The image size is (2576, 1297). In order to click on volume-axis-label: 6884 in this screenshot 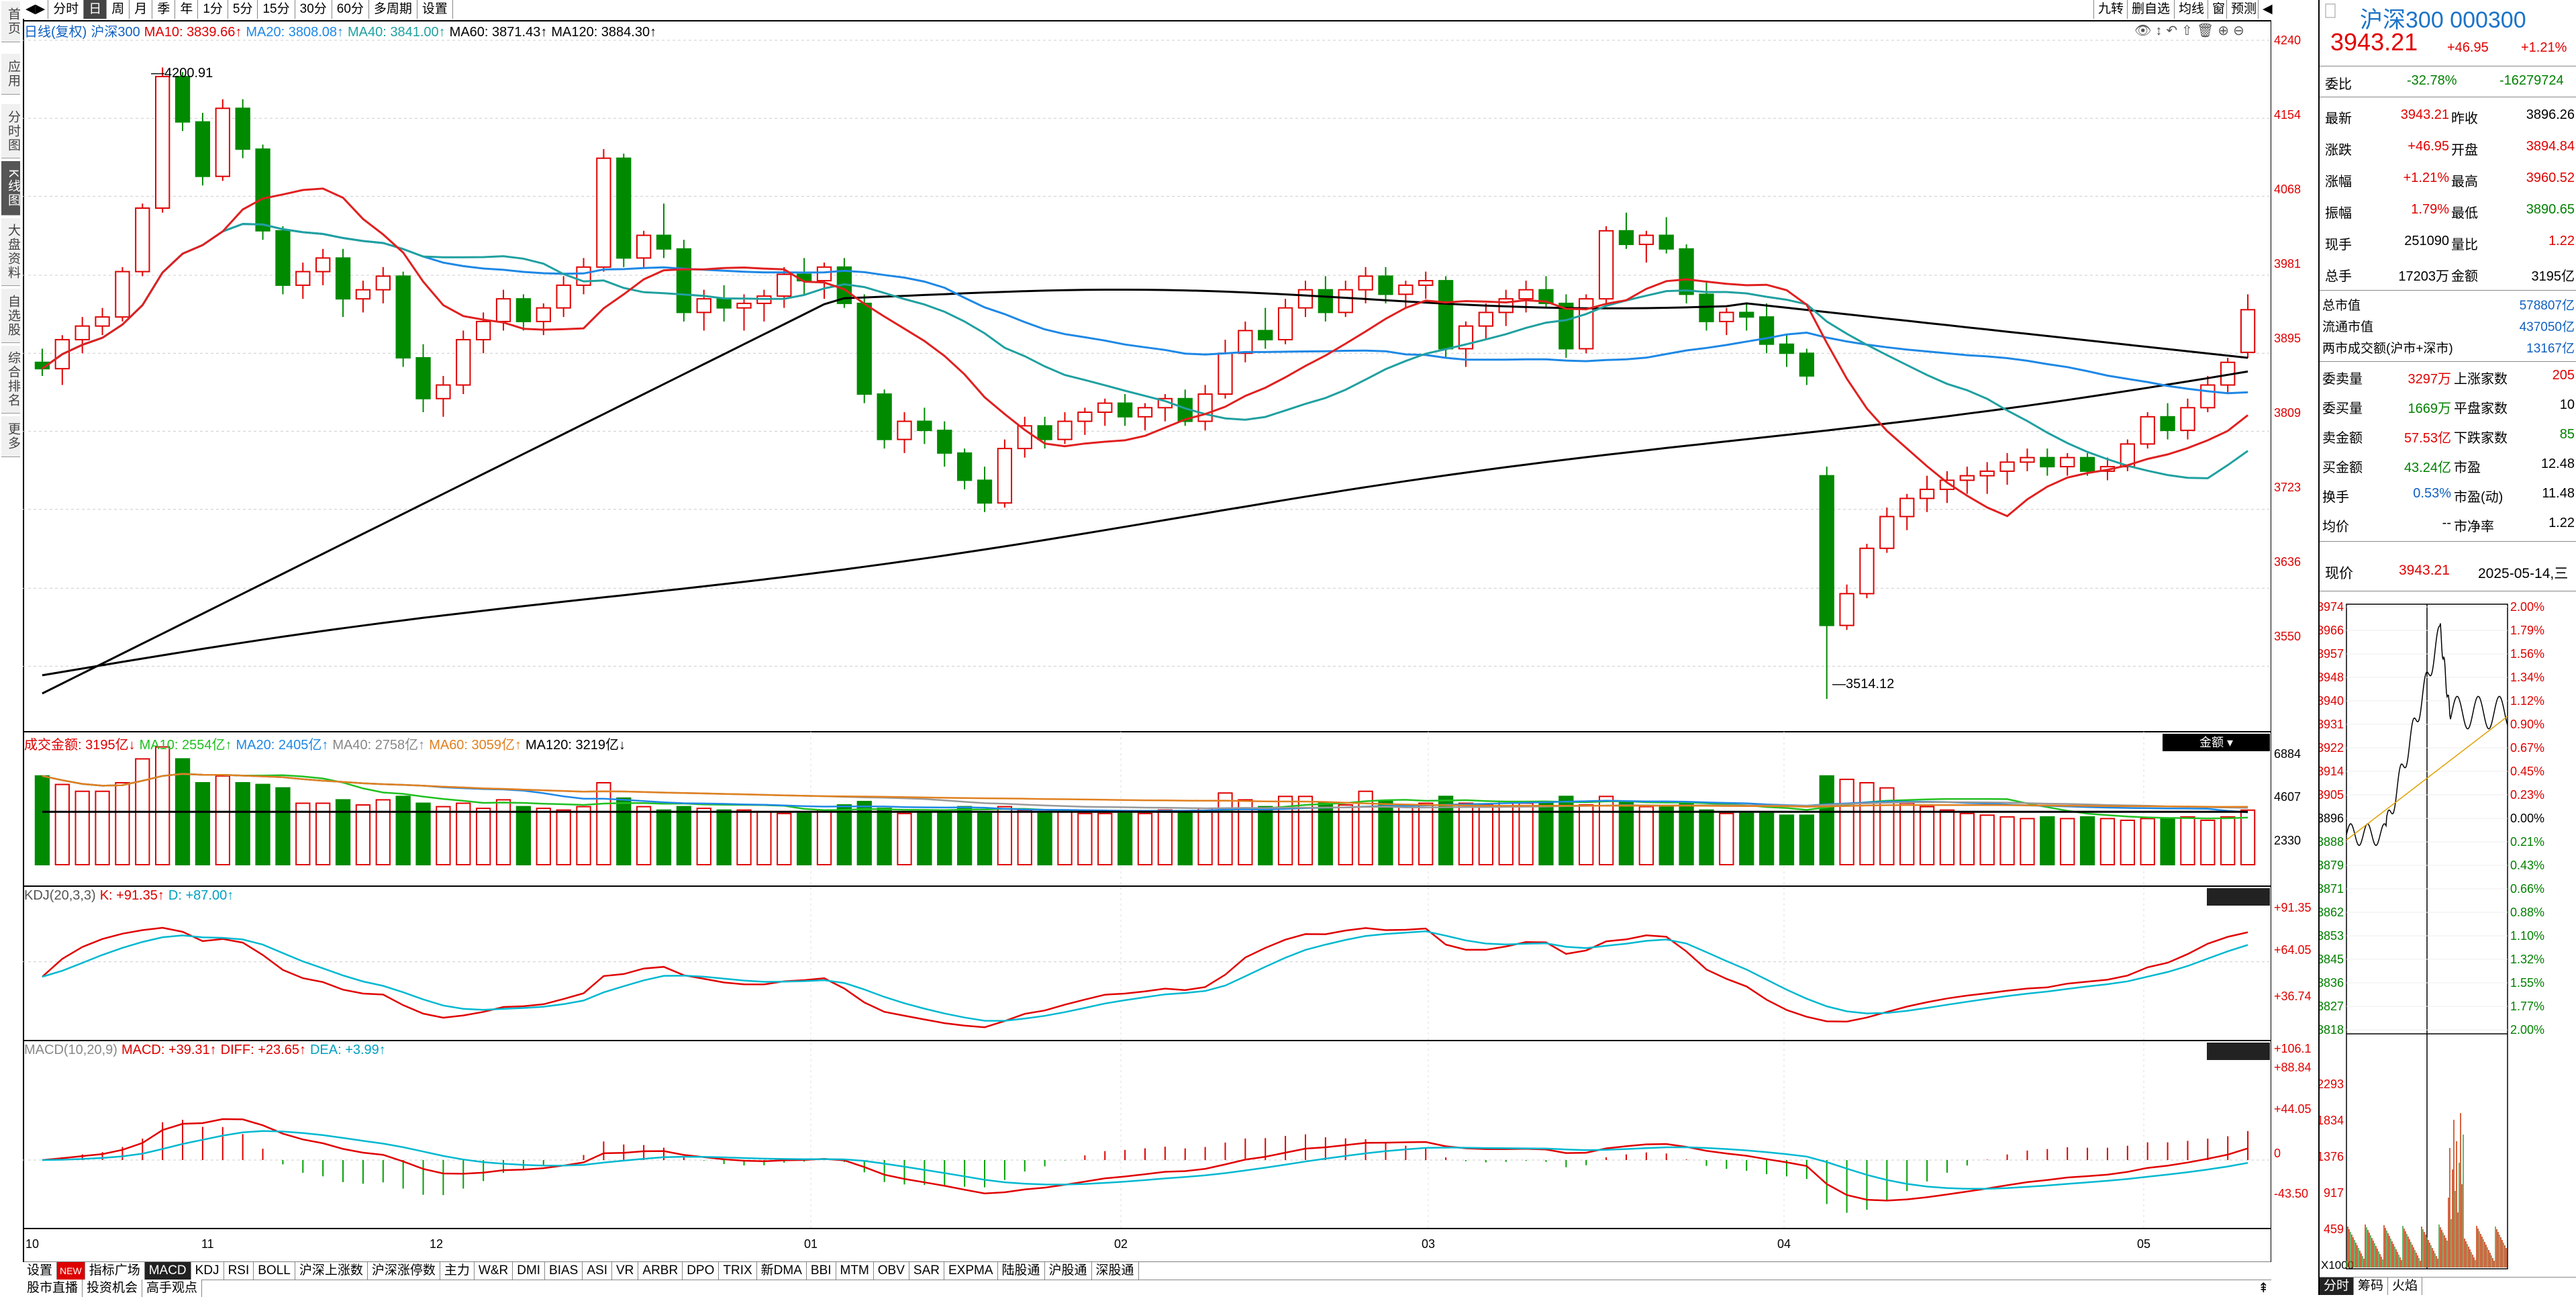, I will do `click(2287, 754)`.